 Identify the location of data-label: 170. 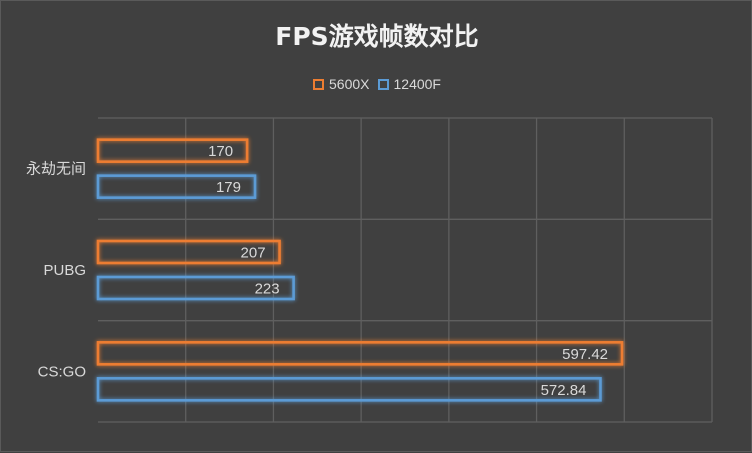
(220, 151).